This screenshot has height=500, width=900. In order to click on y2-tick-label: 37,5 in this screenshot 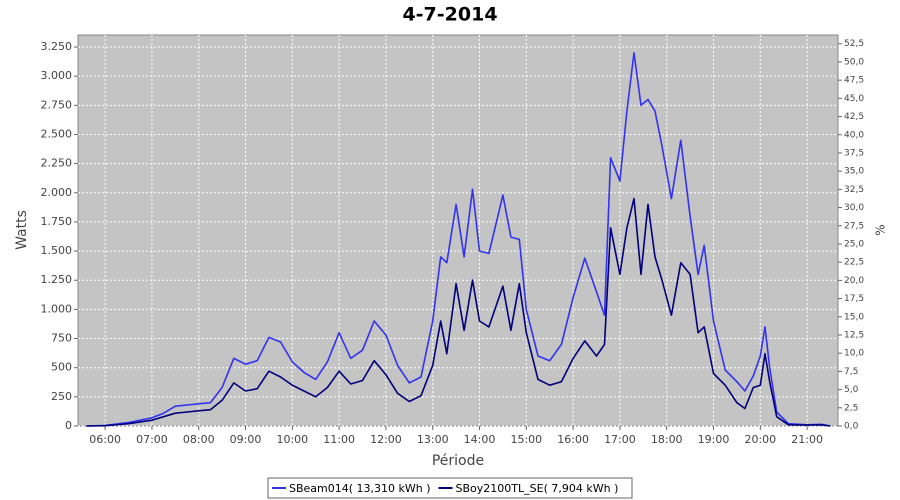, I will do `click(854, 153)`.